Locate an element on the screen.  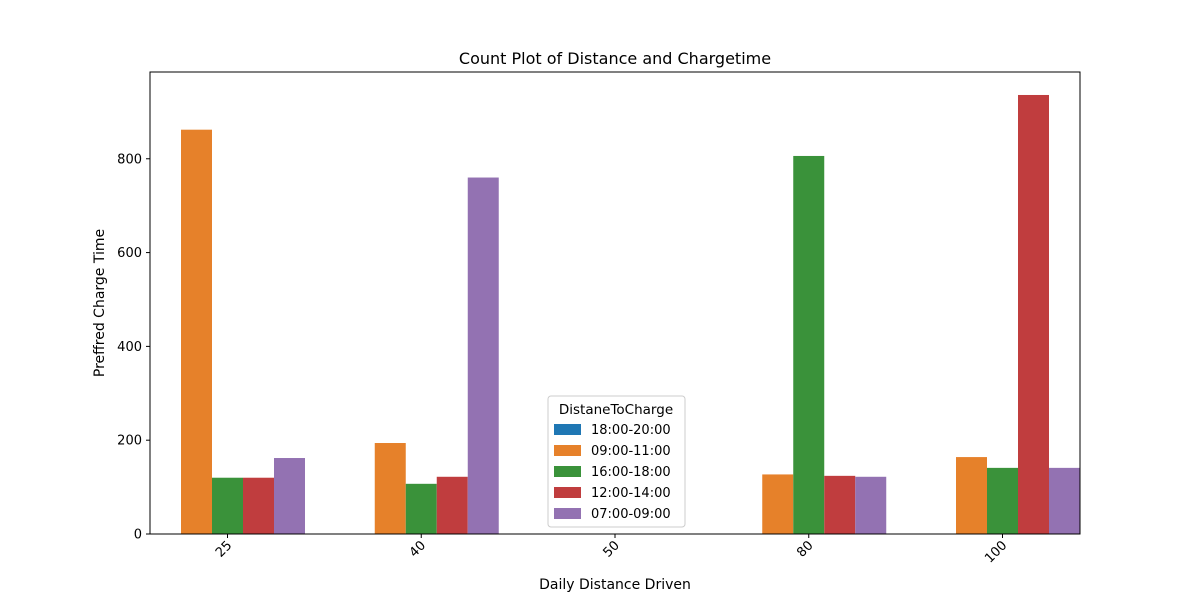
x-axis-label: Daily Distance Driven is located at coordinates (615, 585).